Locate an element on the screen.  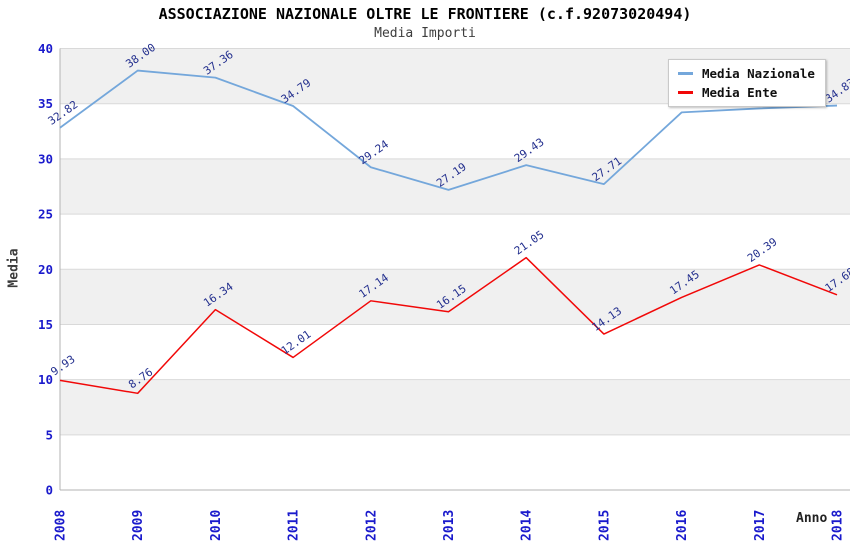
media-ente-line-swatch-icon is located at coordinates (685, 92).